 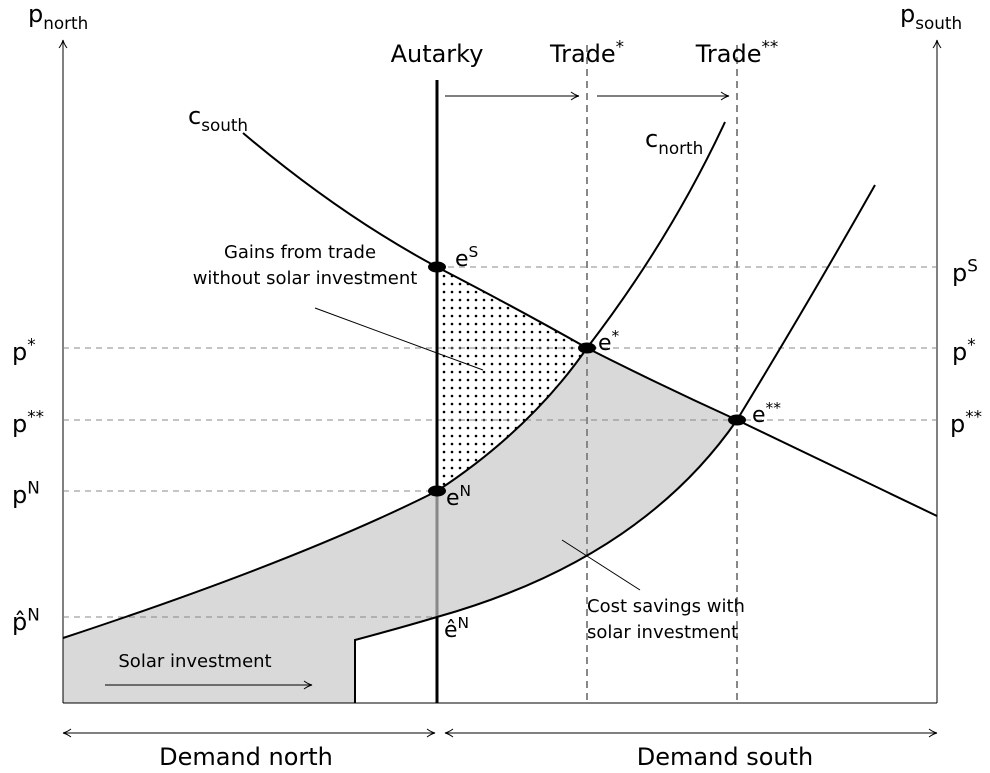 I want to click on point-label-sup: *, so click(x=616, y=336).